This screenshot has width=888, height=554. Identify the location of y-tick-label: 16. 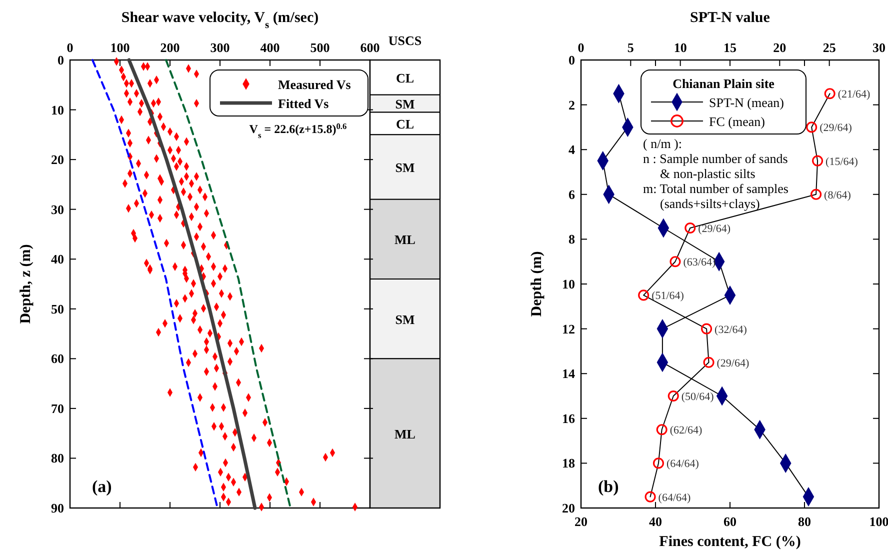
(569, 418).